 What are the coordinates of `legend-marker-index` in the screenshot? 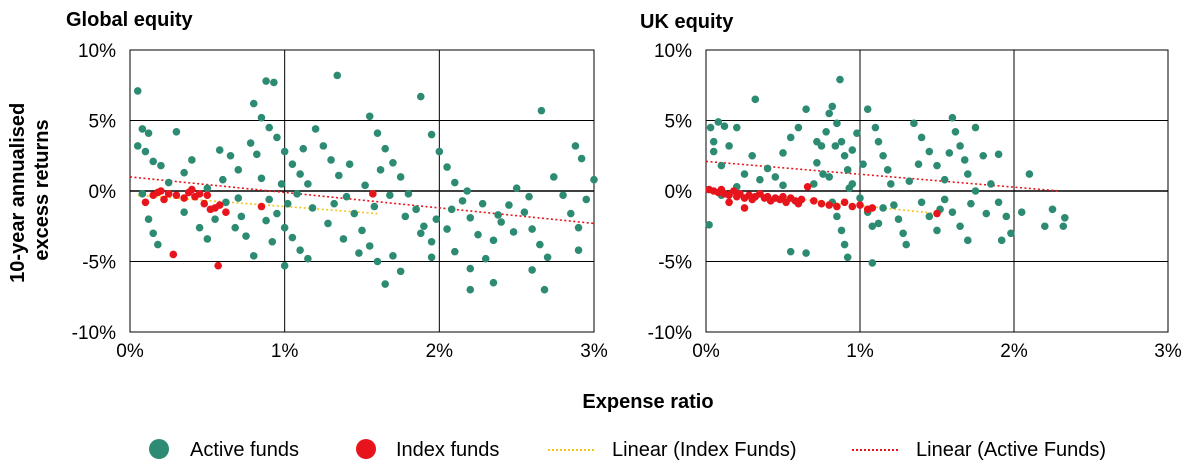 It's located at (366, 449).